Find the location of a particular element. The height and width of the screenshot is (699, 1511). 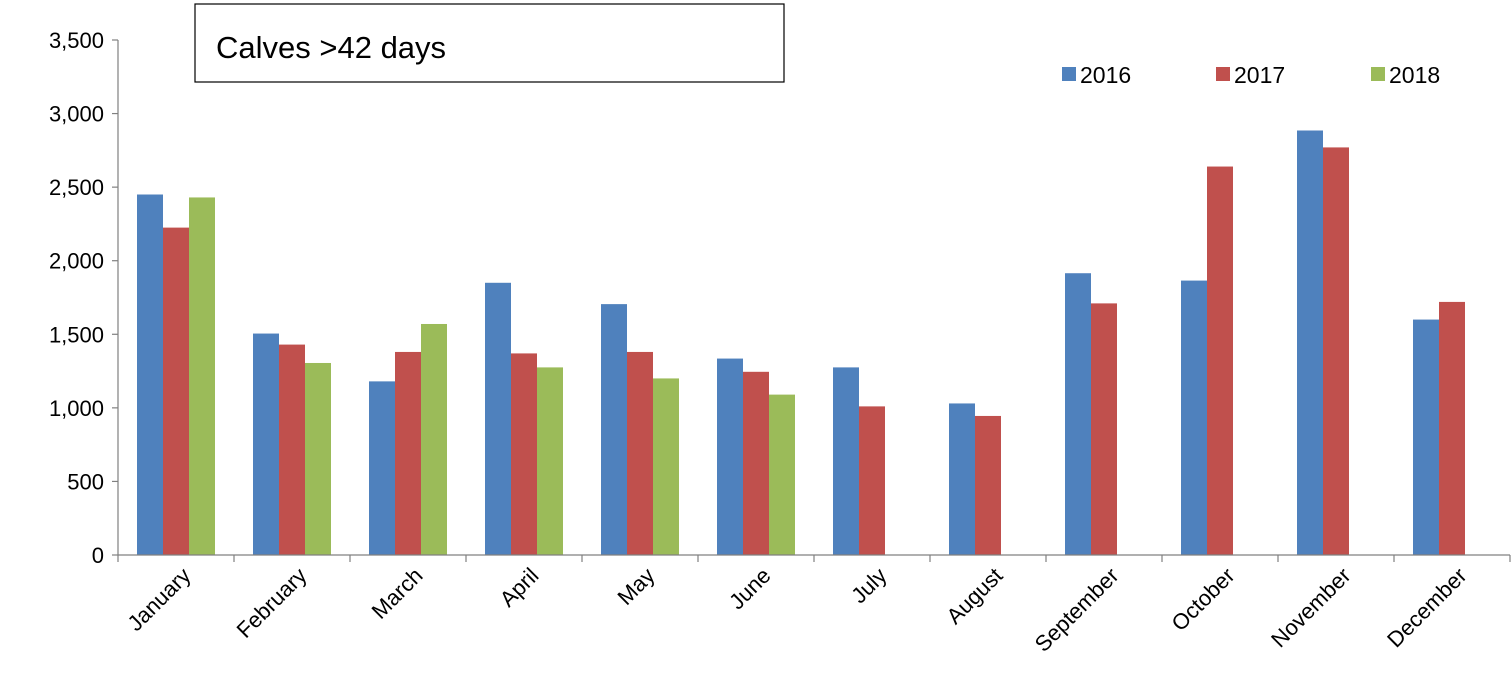

bar-2017-december is located at coordinates (1452, 428).